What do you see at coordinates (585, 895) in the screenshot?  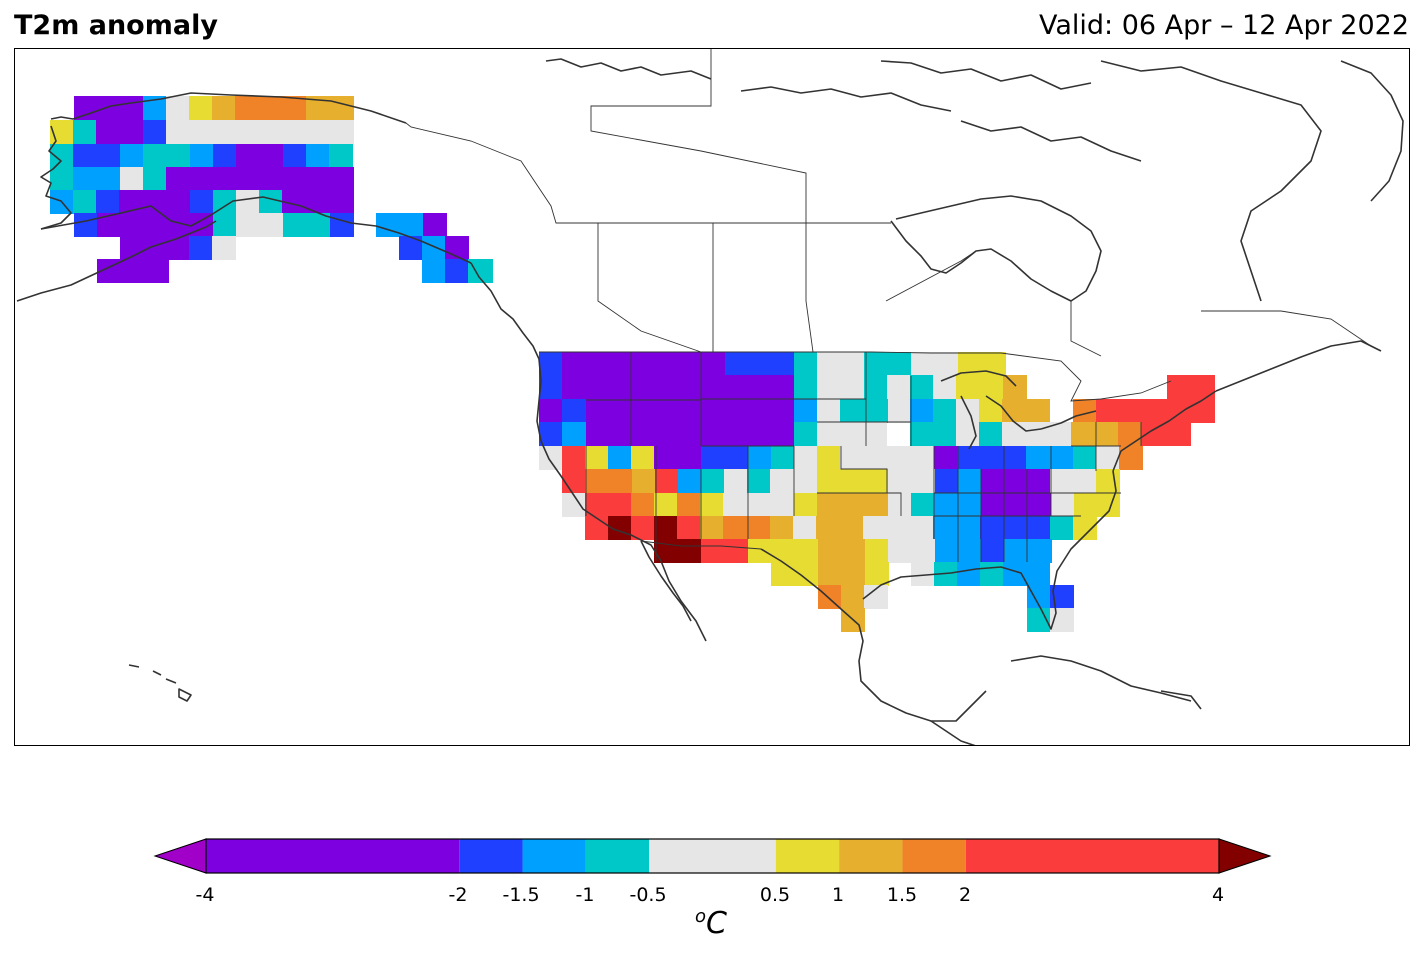 I see `colorbar-tick: -1` at bounding box center [585, 895].